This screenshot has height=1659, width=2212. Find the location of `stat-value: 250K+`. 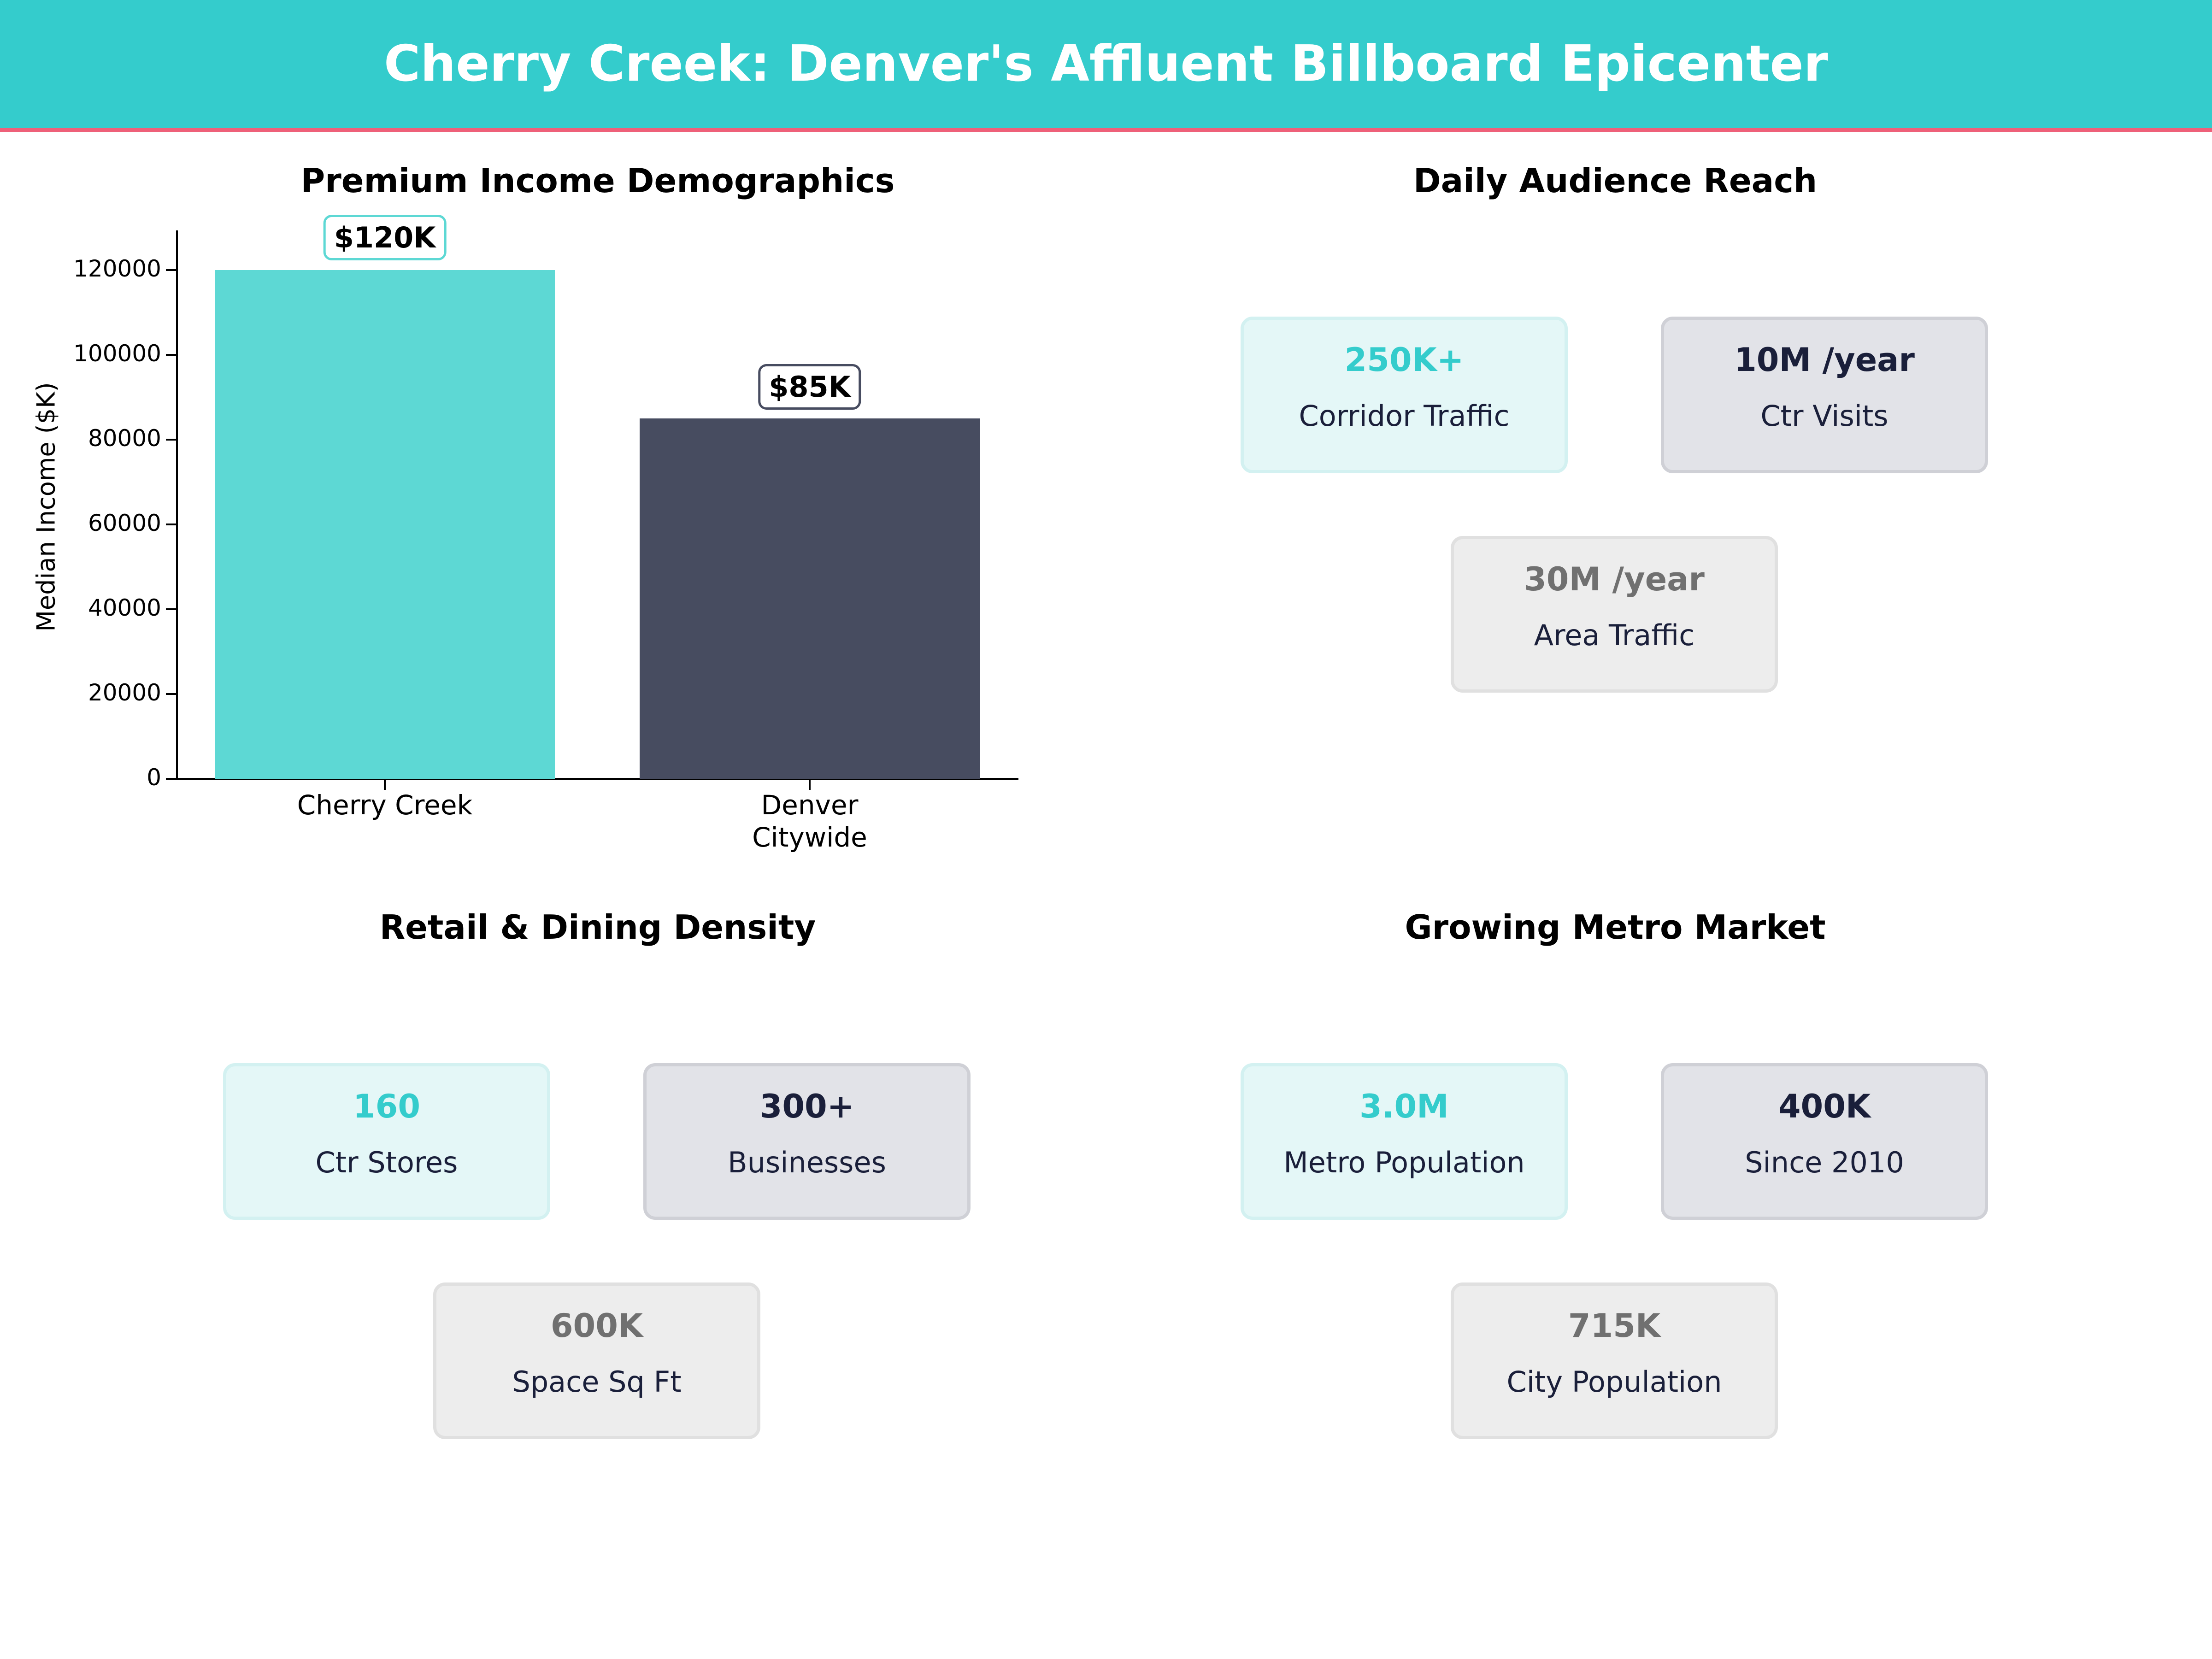

stat-value: 250K+ is located at coordinates (1404, 360).